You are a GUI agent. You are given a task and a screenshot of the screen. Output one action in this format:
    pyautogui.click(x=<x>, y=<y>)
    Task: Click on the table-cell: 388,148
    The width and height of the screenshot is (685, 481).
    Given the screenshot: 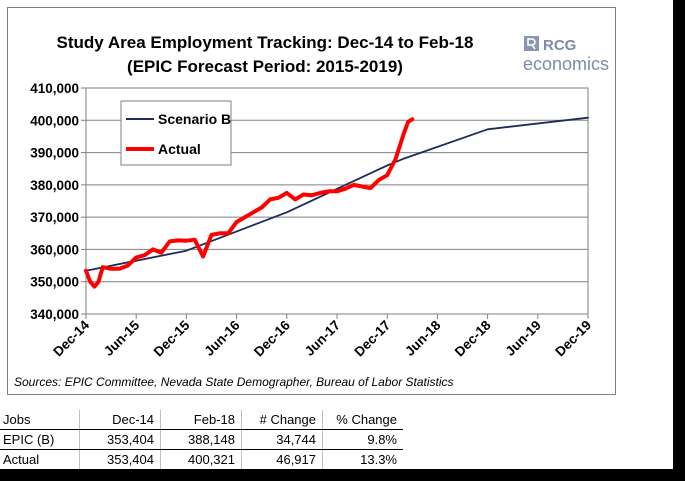 What is the action you would take?
    pyautogui.click(x=201, y=439)
    